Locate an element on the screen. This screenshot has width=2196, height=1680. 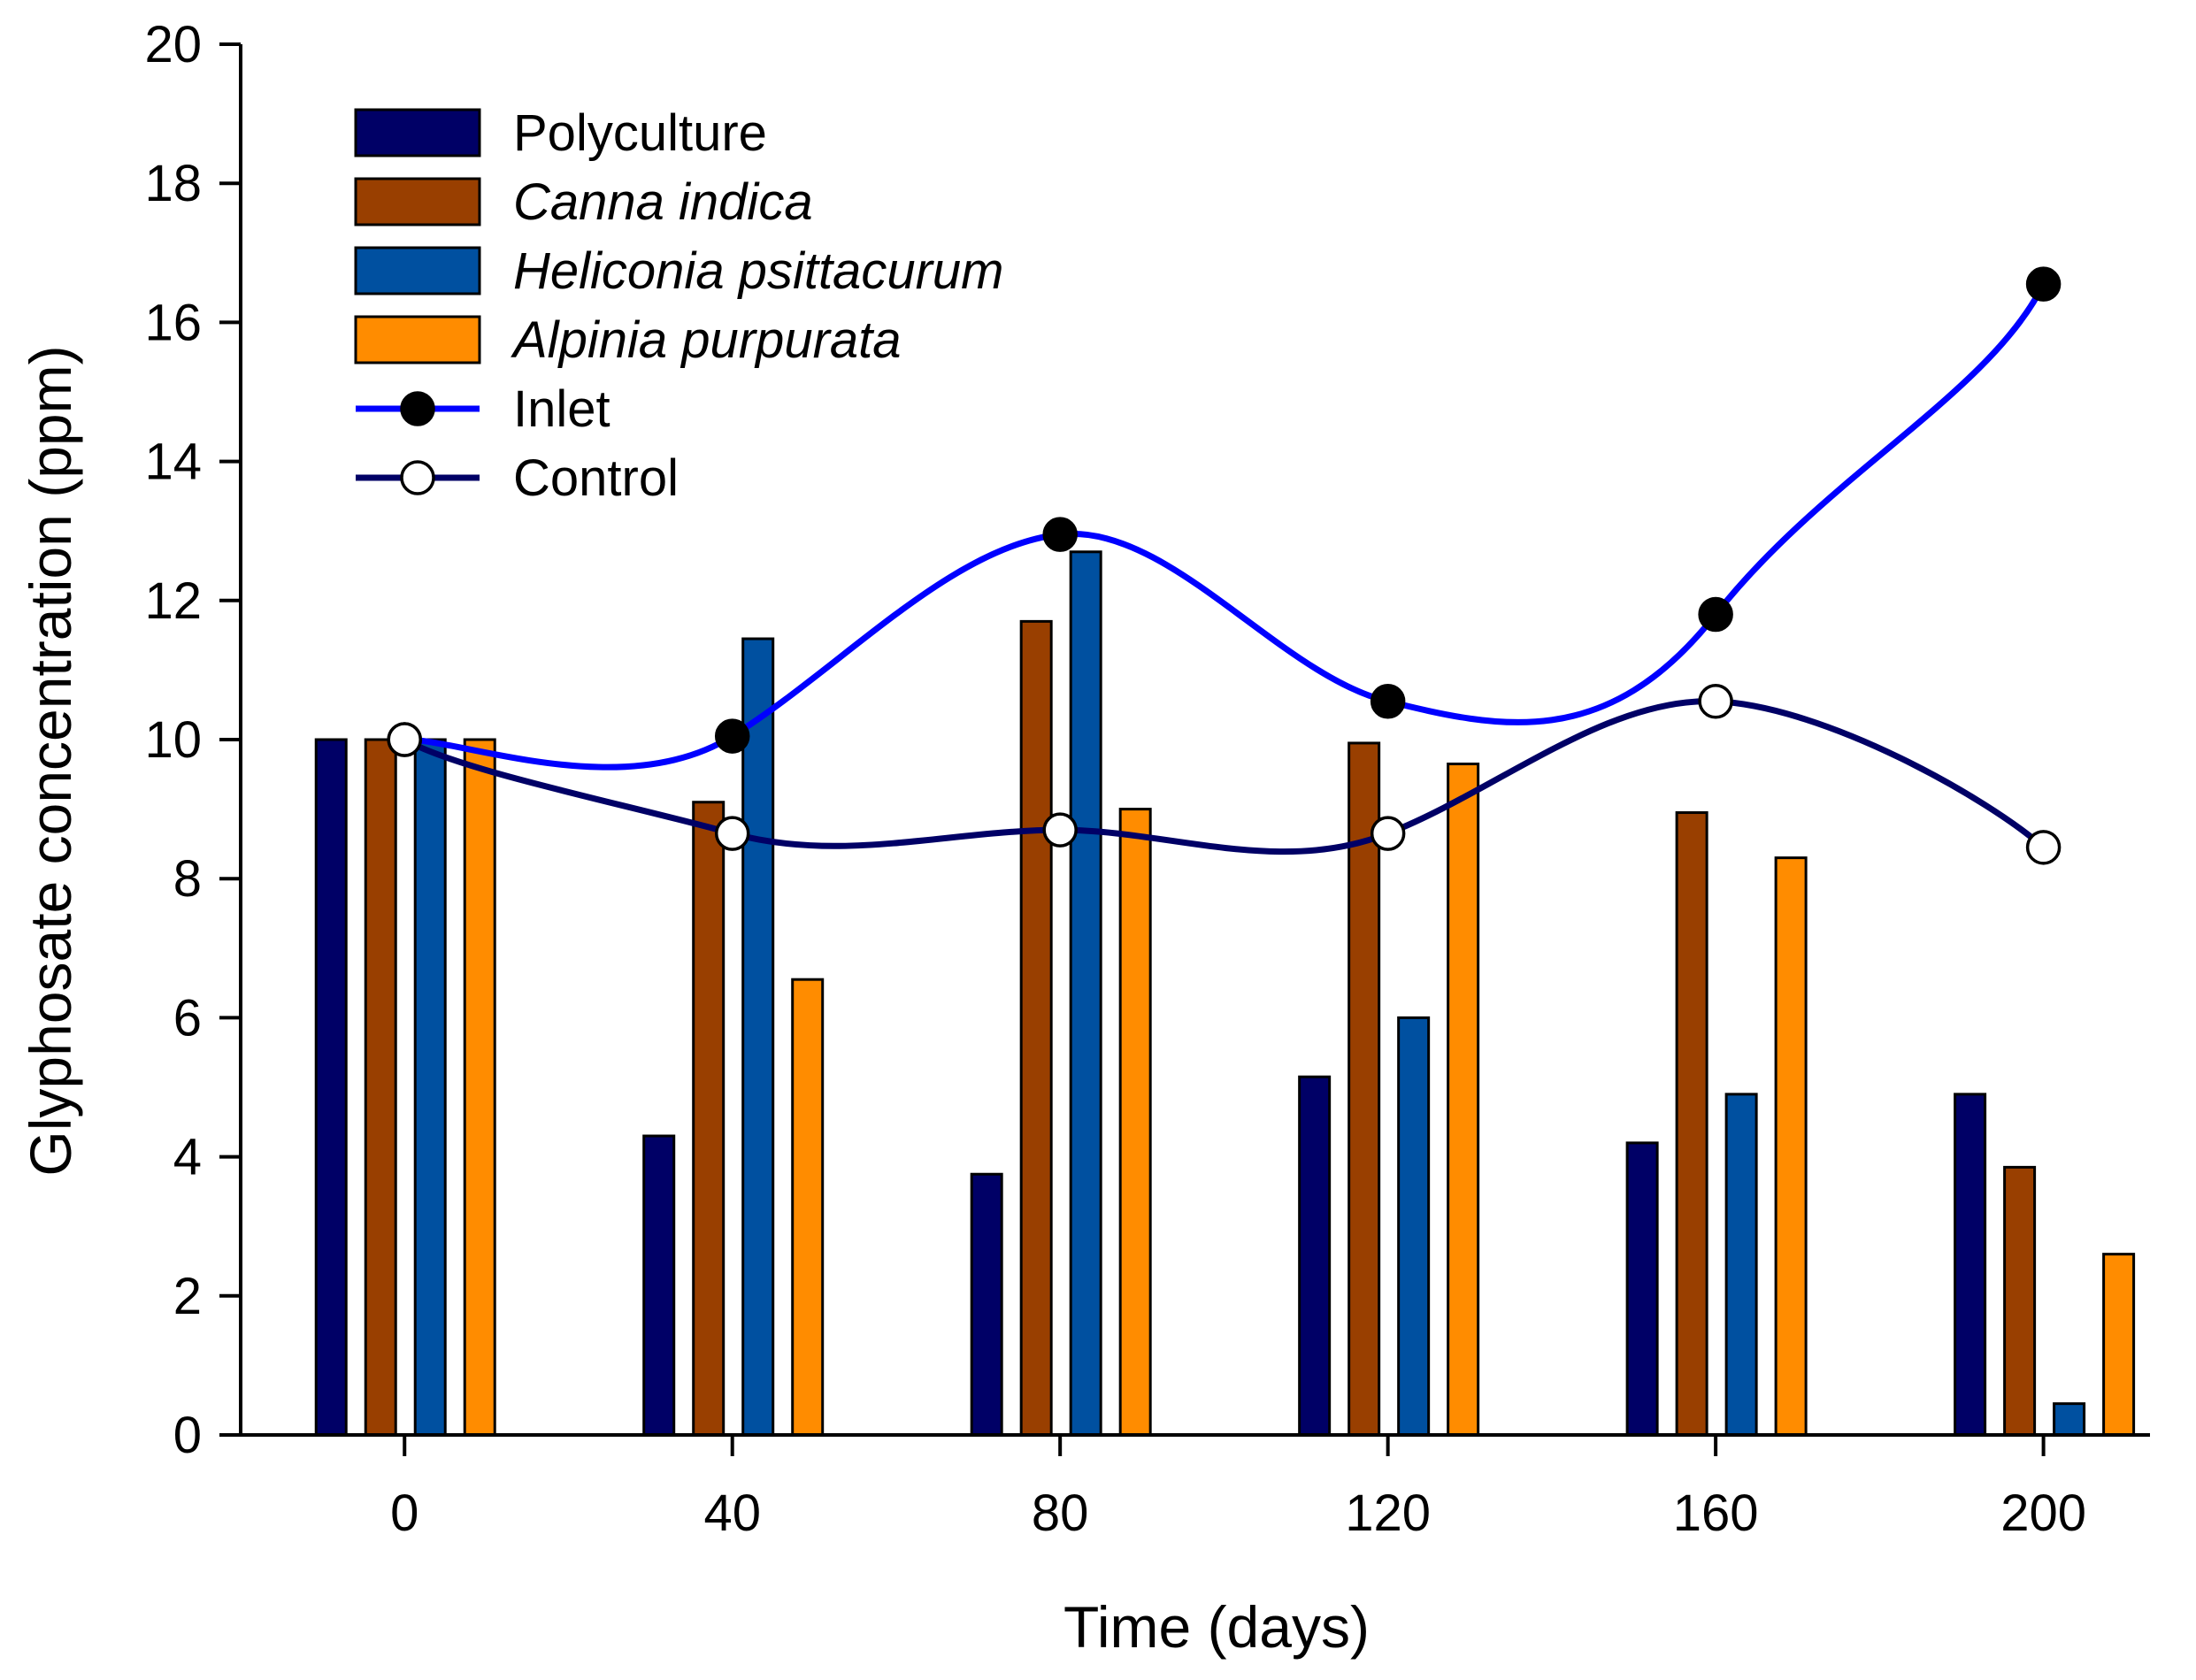
y-tick-label-16: 16 is located at coordinates (173, 322).